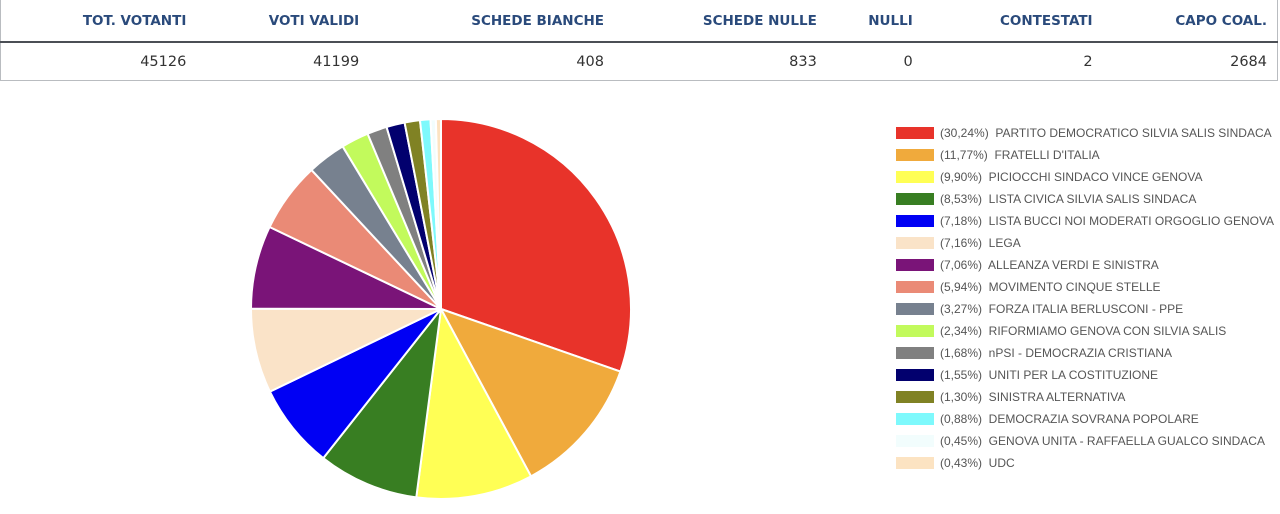  I want to click on value-capo-coal: 2684, so click(1190, 61).